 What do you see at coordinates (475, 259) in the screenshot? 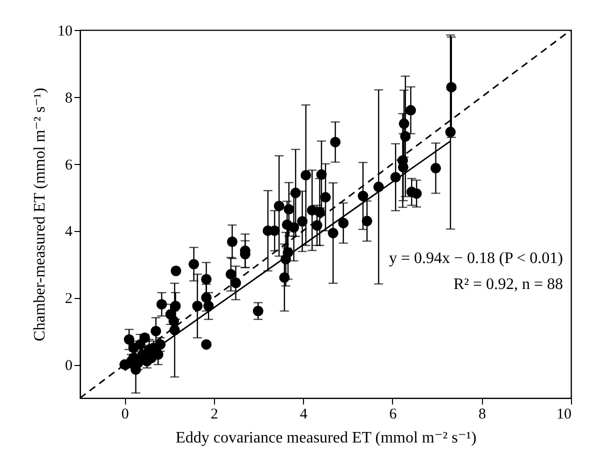
I see `annotation: y = 0.94x − 0.18 (P < 0.01)` at bounding box center [475, 259].